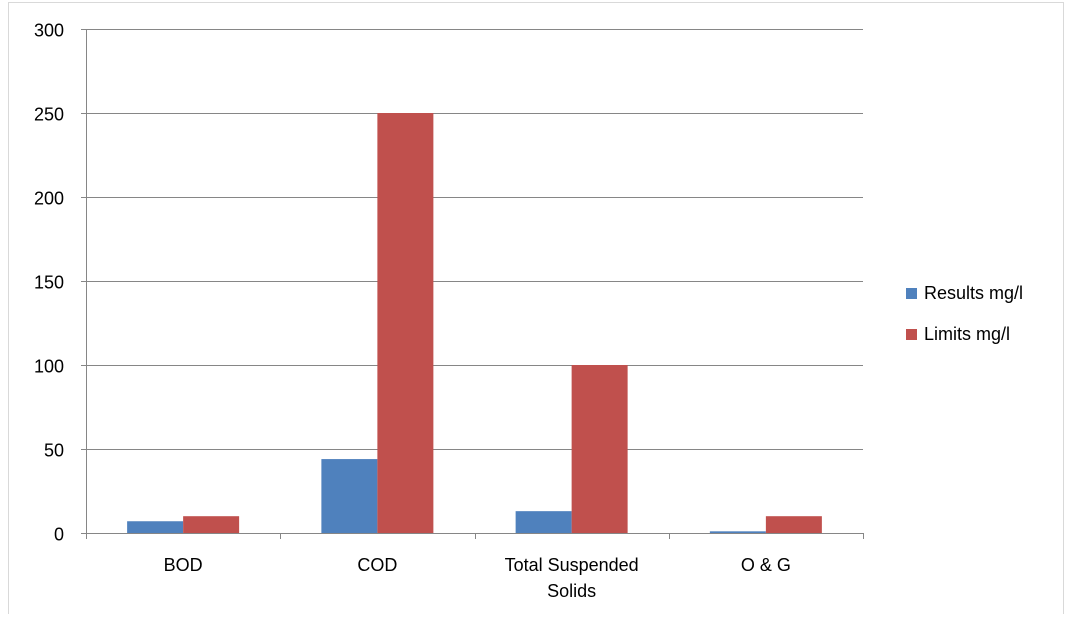  I want to click on x-tick-label: Total Suspended Solids, so click(572, 578).